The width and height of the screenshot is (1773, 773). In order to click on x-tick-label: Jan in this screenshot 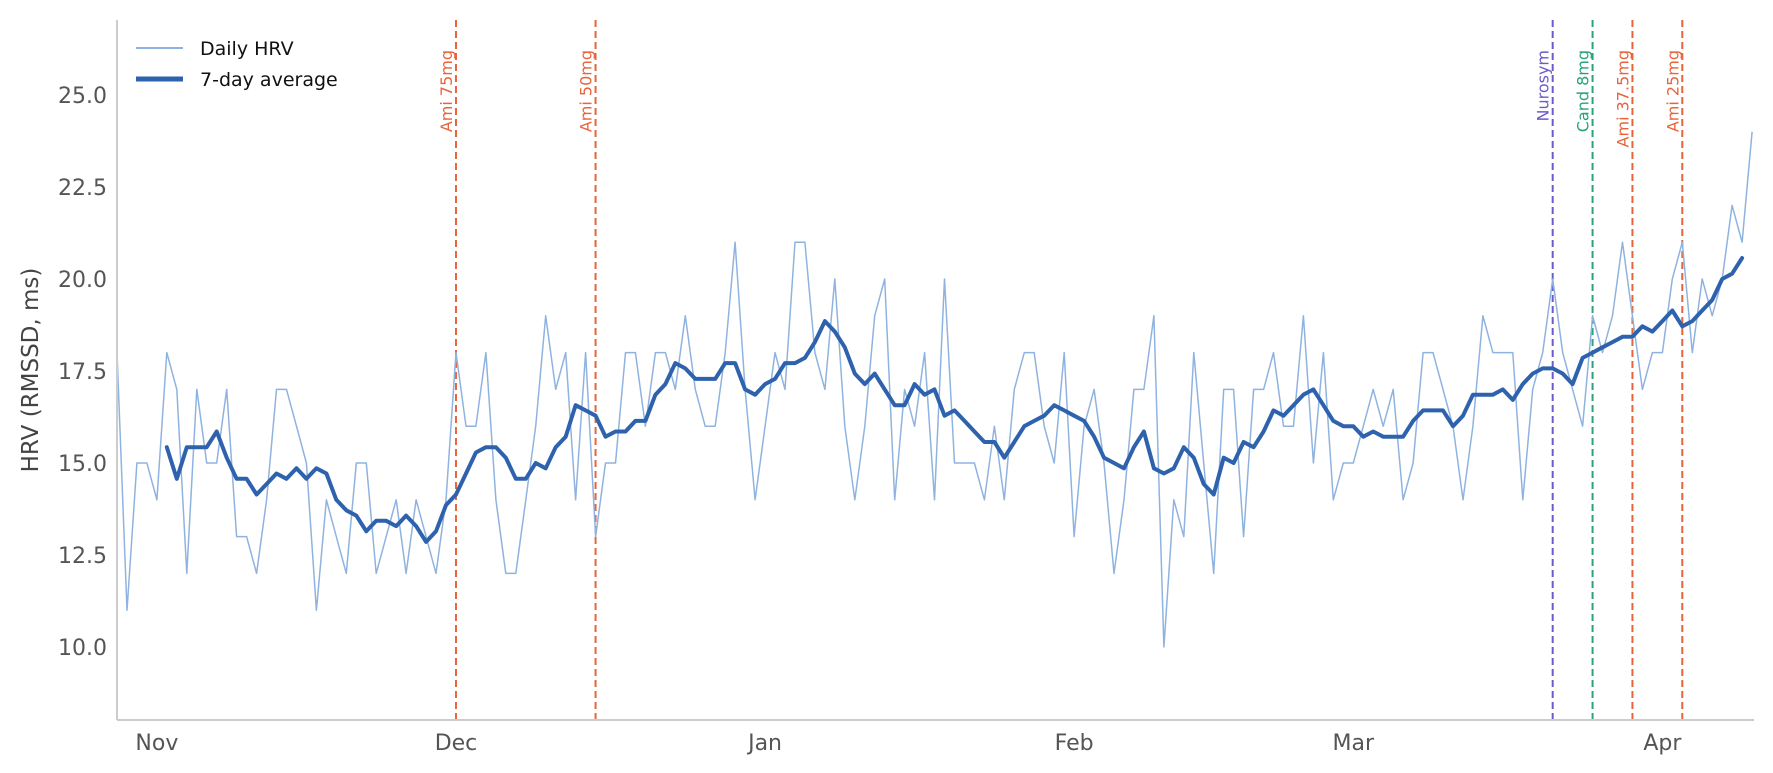, I will do `click(764, 743)`.